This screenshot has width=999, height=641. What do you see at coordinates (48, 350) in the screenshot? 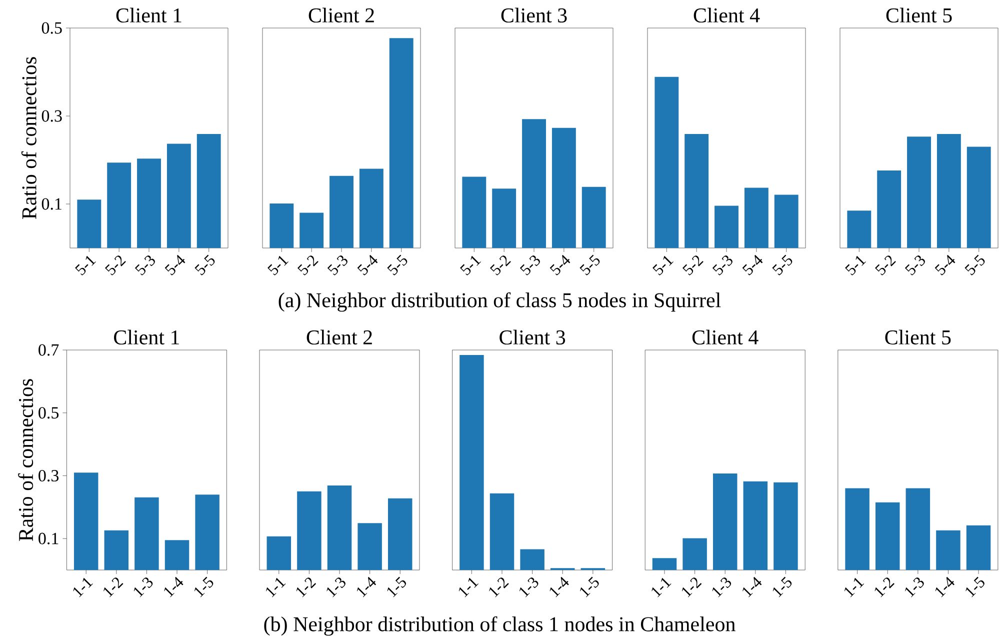
I see `y-tick-label: 0.7` at bounding box center [48, 350].